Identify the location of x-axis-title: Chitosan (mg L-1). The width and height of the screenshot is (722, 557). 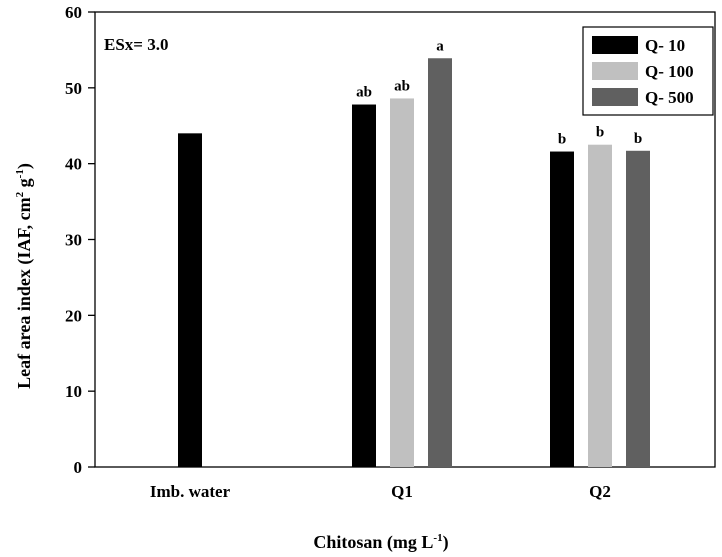
(380, 542).